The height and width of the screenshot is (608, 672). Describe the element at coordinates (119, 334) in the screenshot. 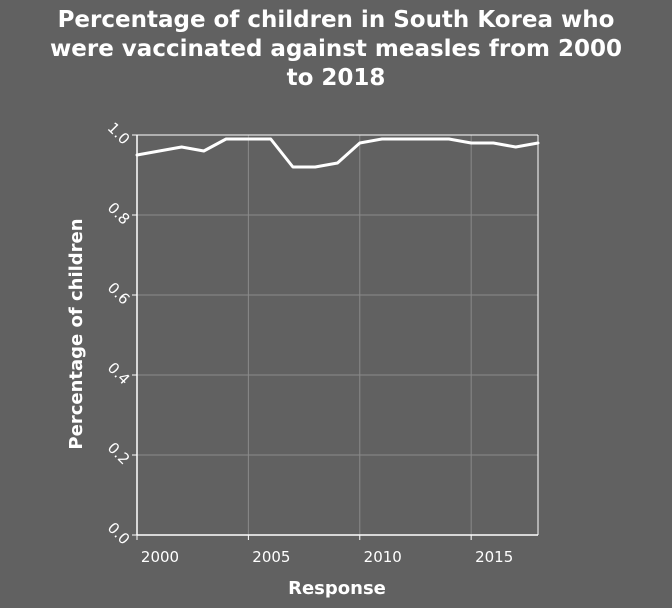

I see `y-tick-labels: 0.0 0.2 0.4 0.6 0.8 1.0` at that location.